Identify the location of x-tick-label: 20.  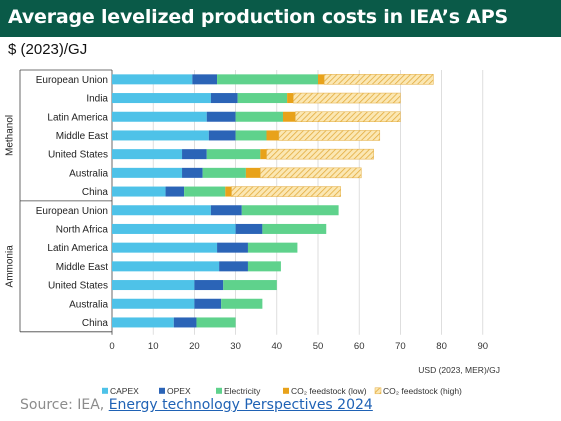
(194, 346).